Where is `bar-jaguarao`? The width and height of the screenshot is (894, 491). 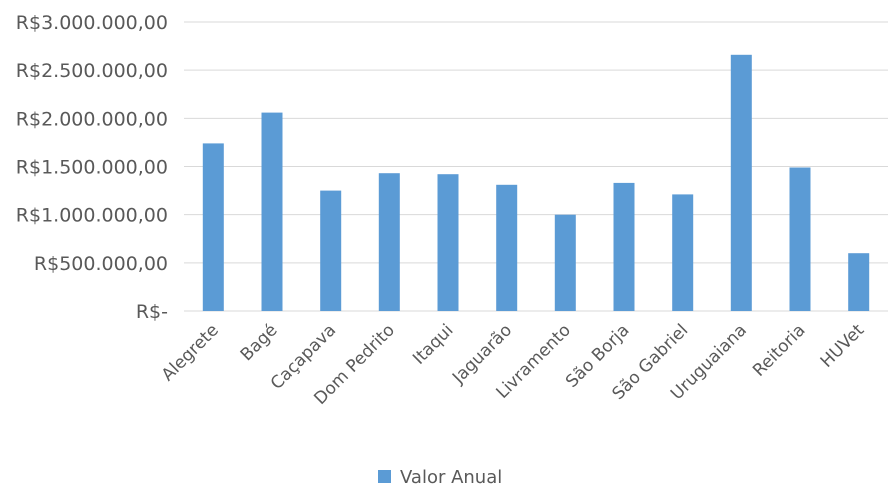
bar-jaguarao is located at coordinates (507, 247).